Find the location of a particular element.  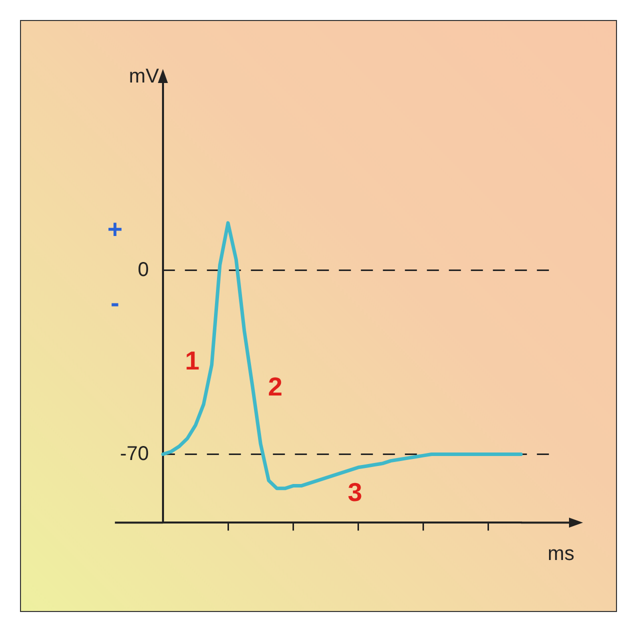

y-tick-label: 0 is located at coordinates (143, 269).